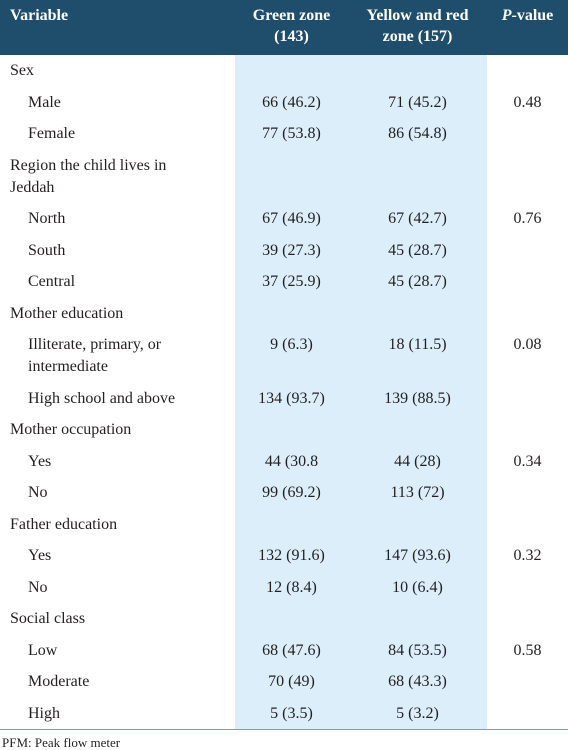 Image resolution: width=568 pixels, height=750 pixels. Describe the element at coordinates (291, 398) in the screenshot. I see `green-cell: 134 (93.7)` at that location.